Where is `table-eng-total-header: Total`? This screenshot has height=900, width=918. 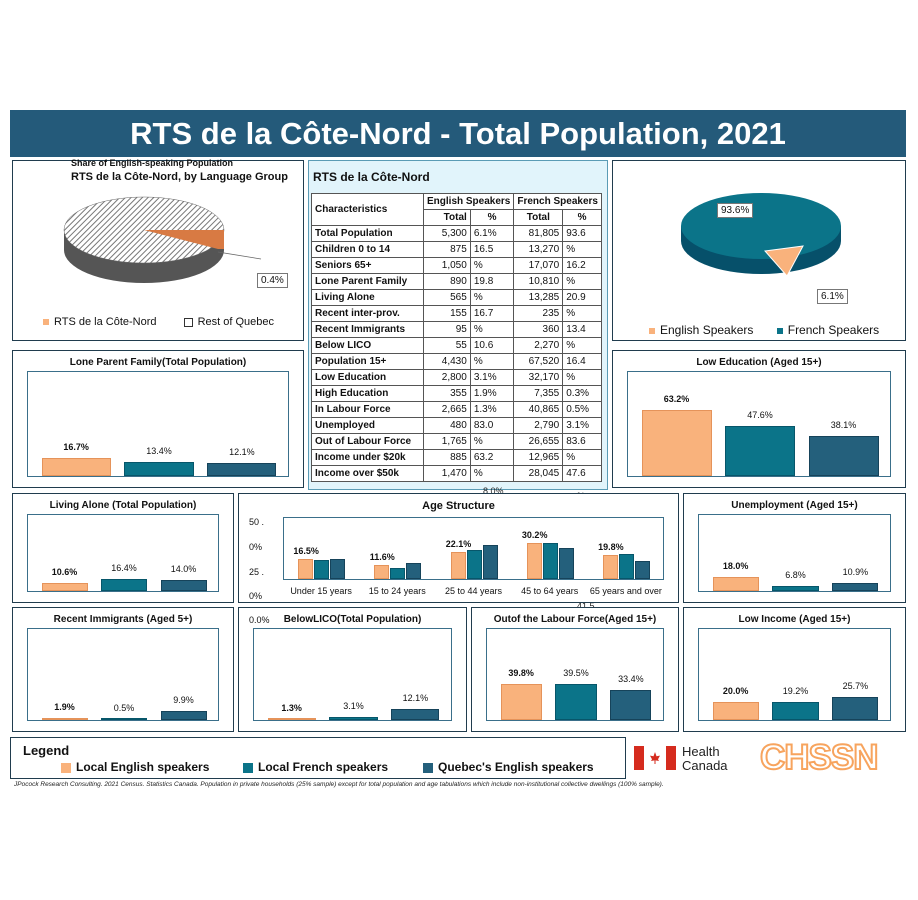
table-eng-total-header: Total is located at coordinates (447, 217).